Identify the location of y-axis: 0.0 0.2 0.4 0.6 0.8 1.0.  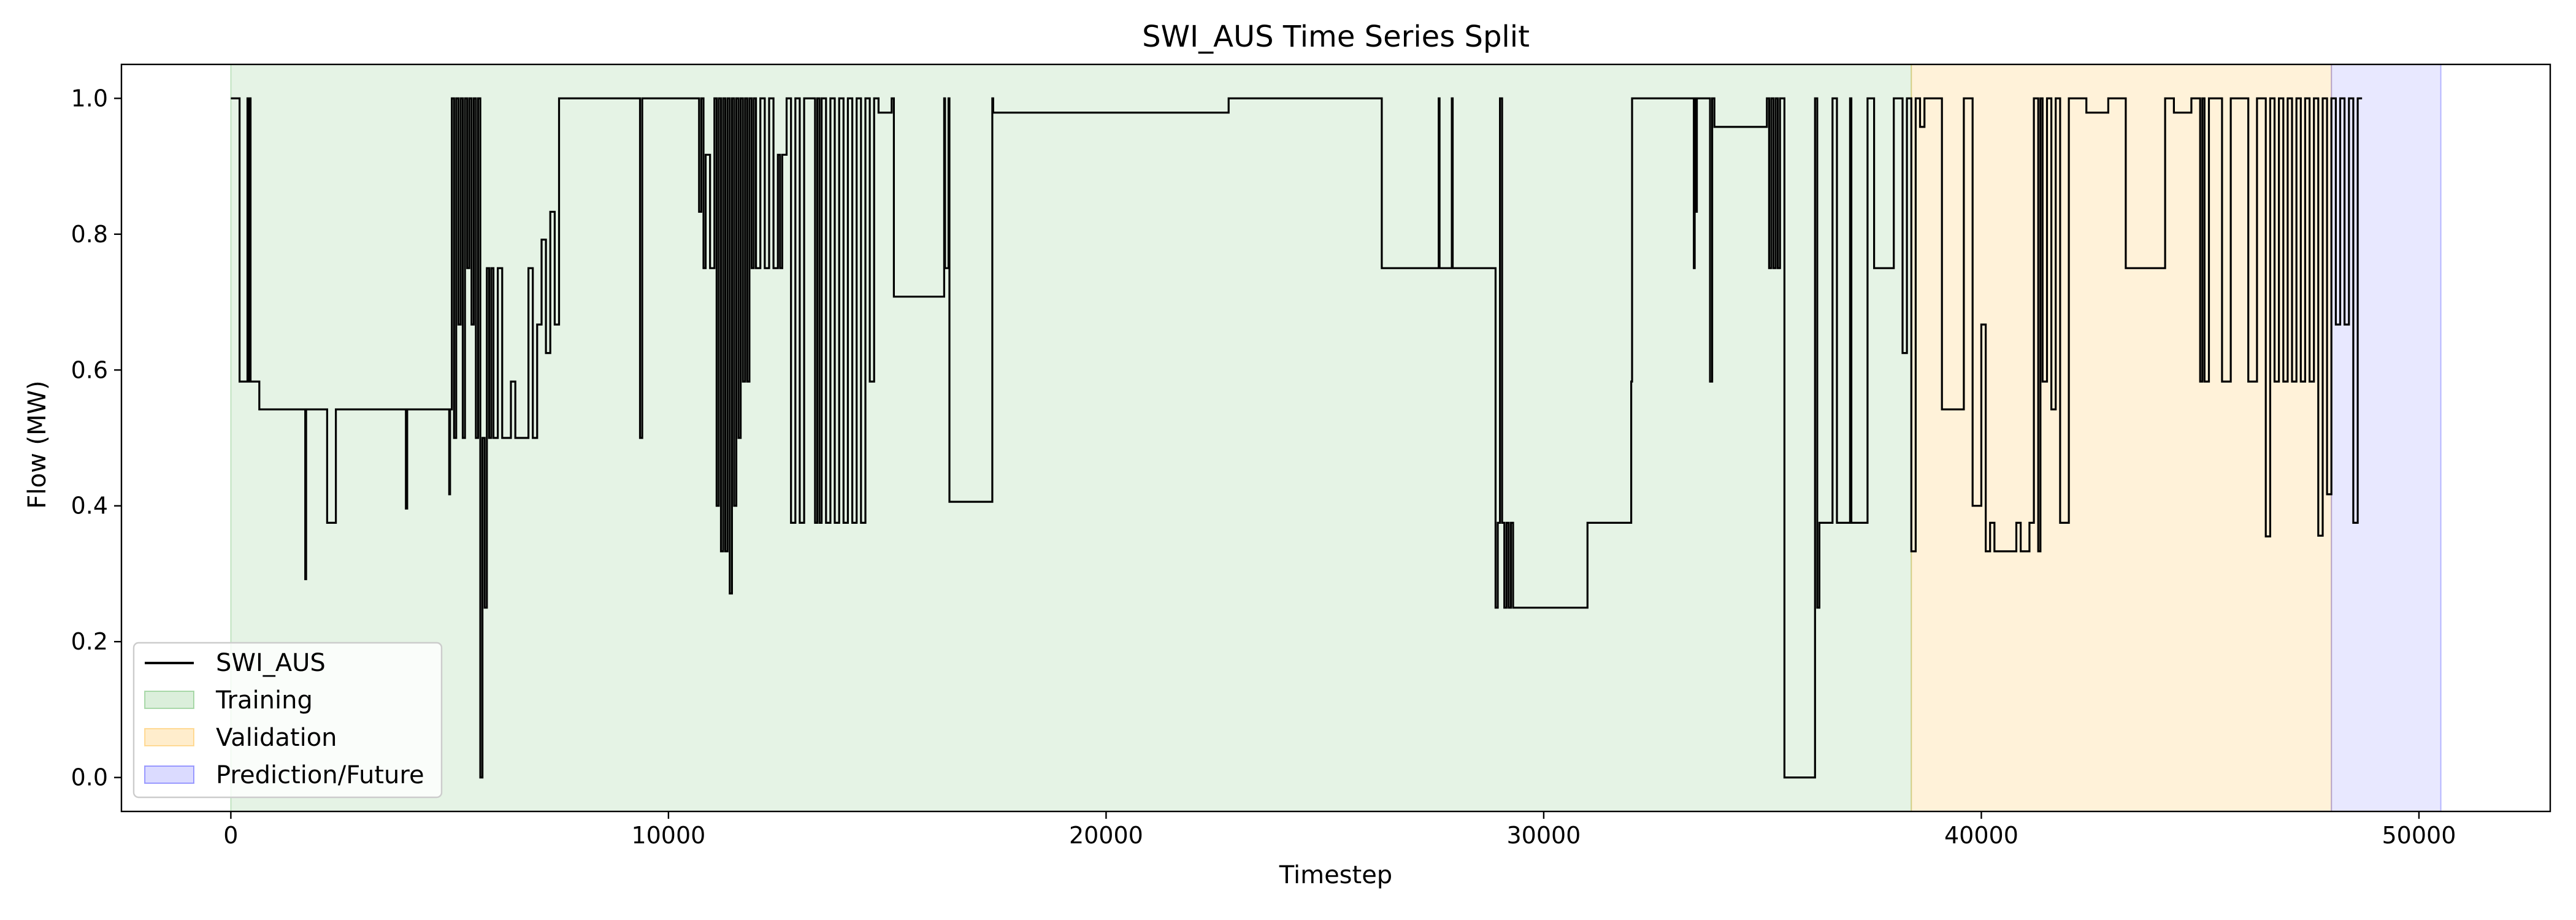
(96, 438).